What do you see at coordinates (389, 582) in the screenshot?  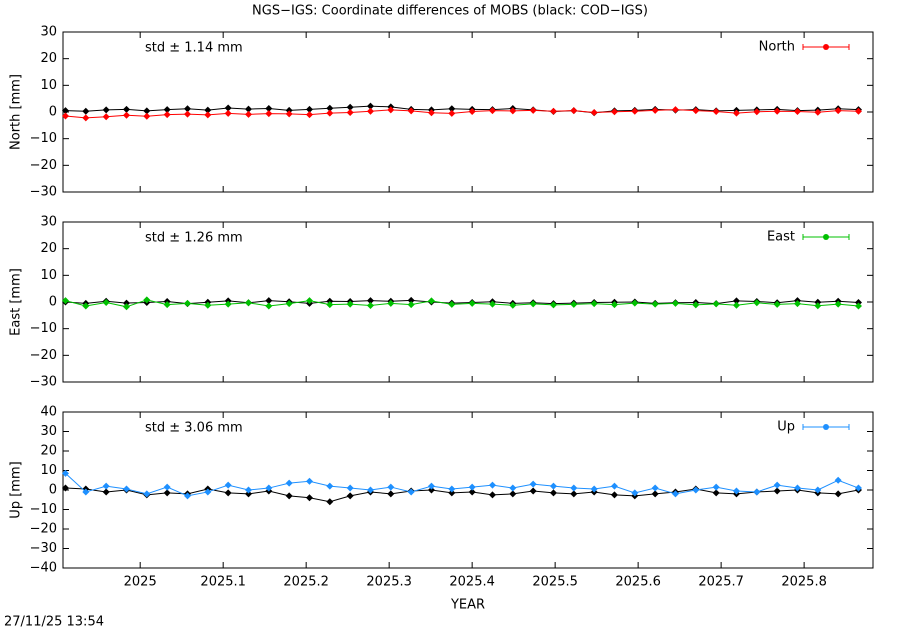 I see `x-tick-label: 2025.3` at bounding box center [389, 582].